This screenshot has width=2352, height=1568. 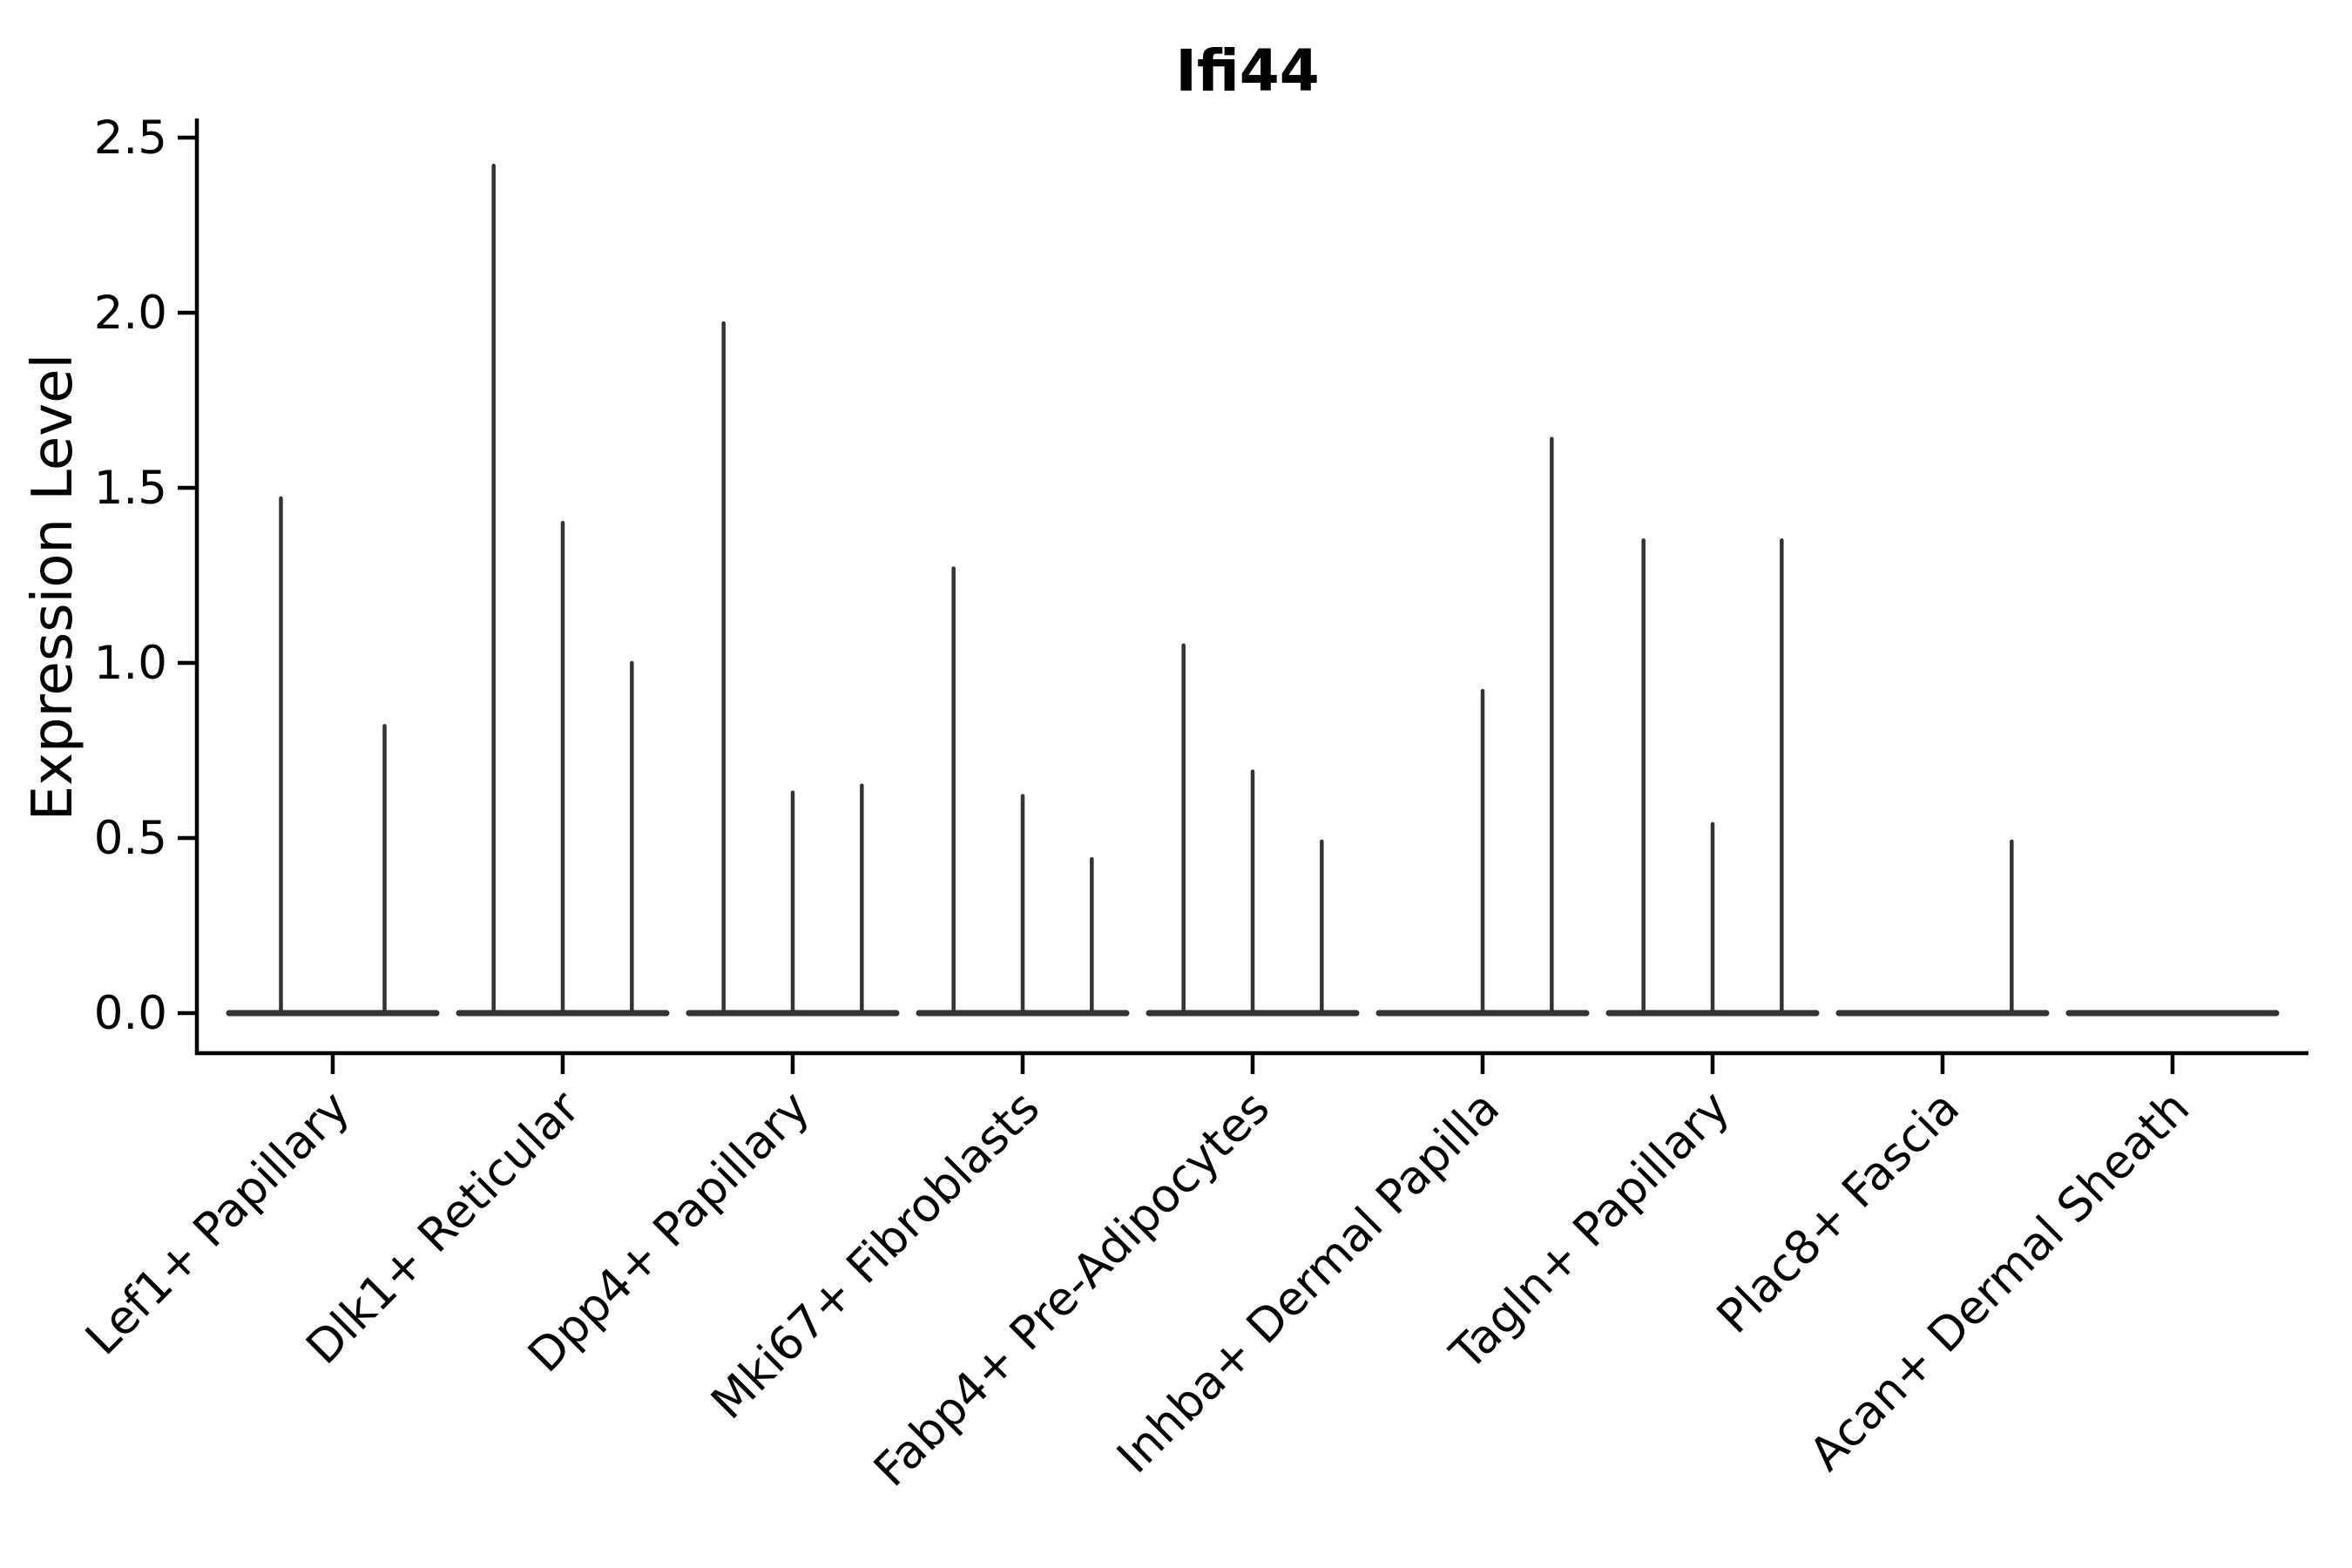 I want to click on y-tick-label: 1.0, so click(x=130, y=663).